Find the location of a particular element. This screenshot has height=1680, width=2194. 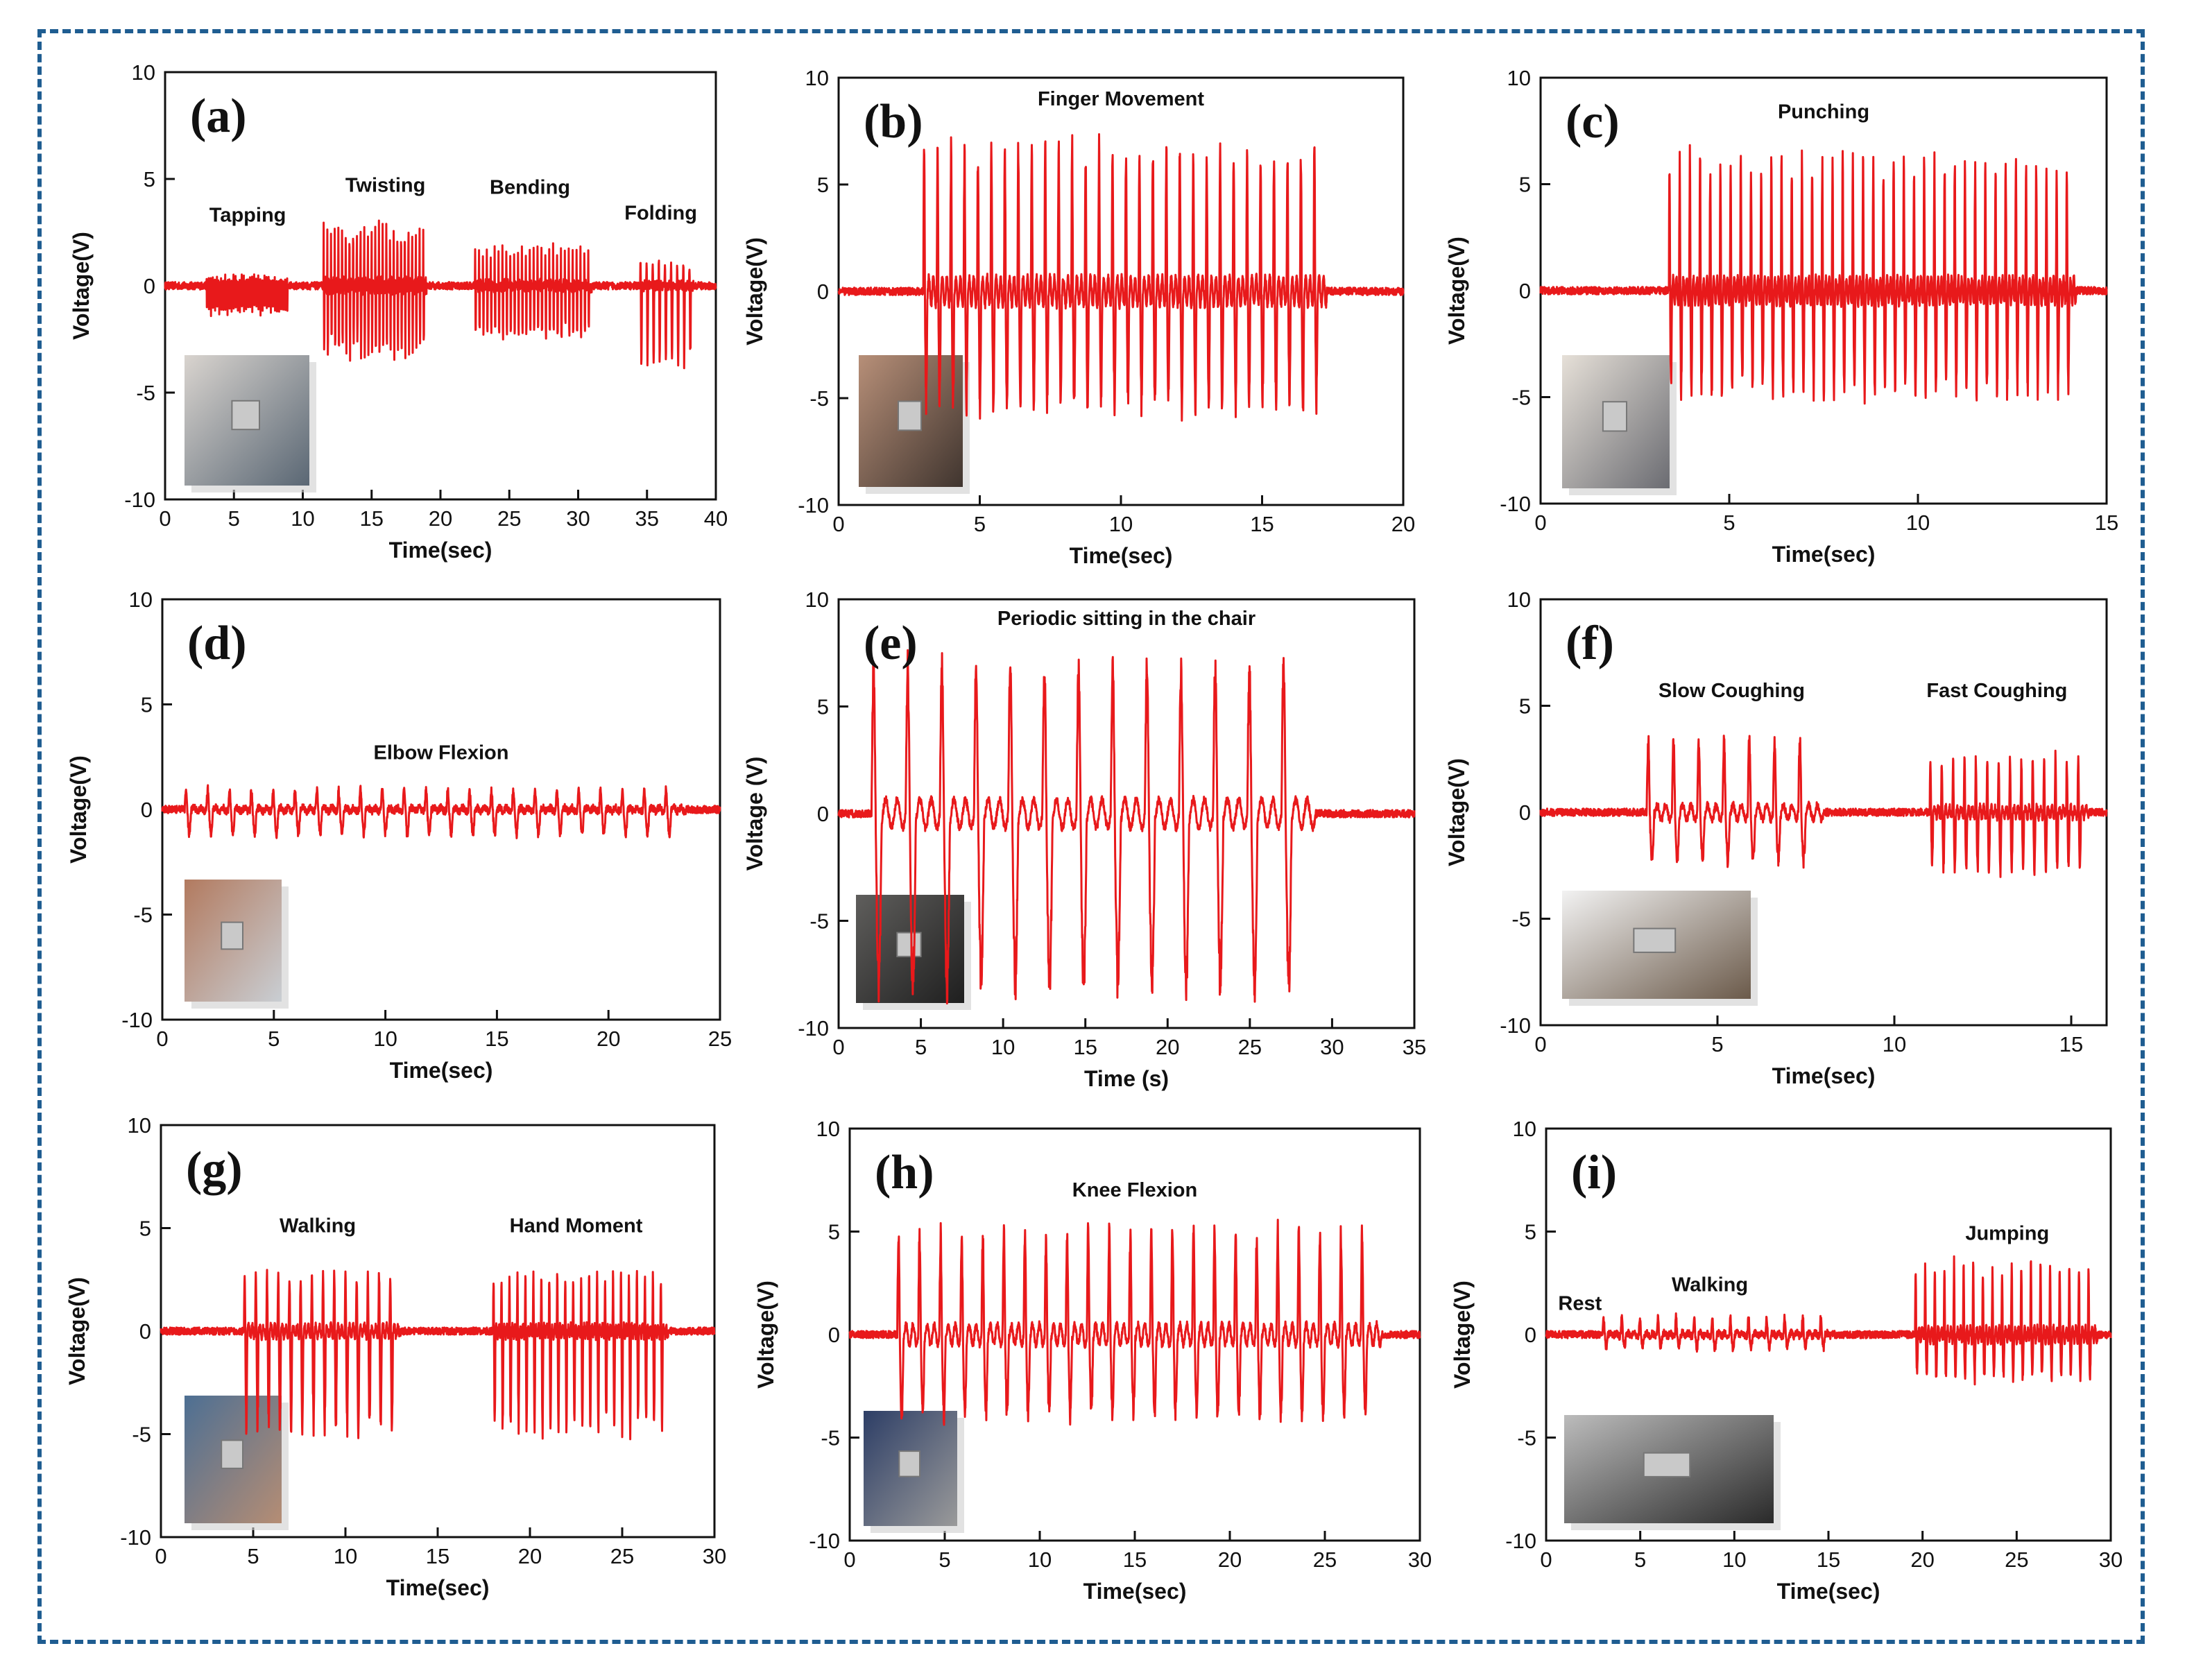

panel-letter: (b) is located at coordinates (894, 121).